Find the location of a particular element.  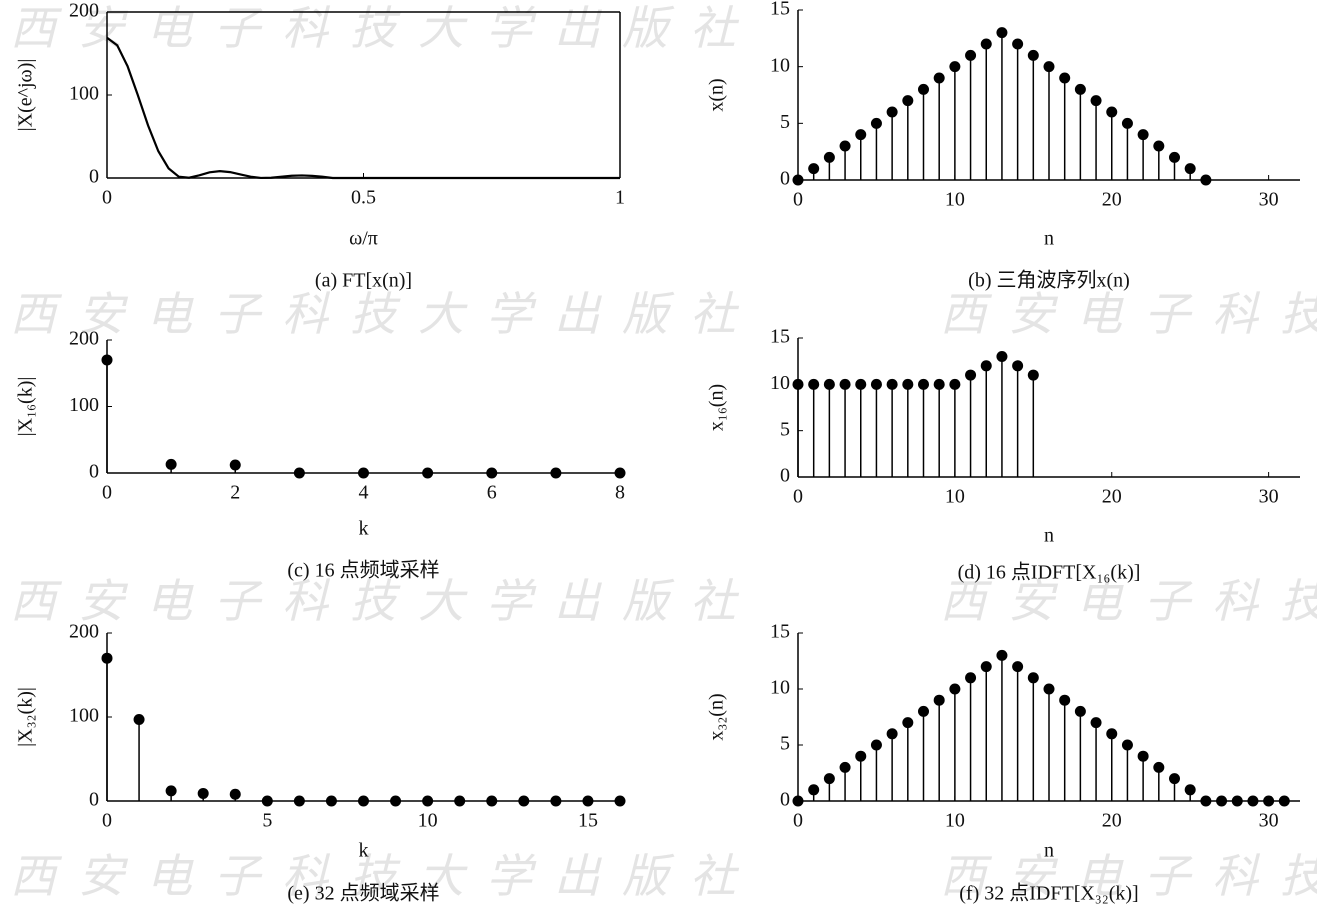

y-axis-label: x₃₂(n) is located at coordinates (717, 716).